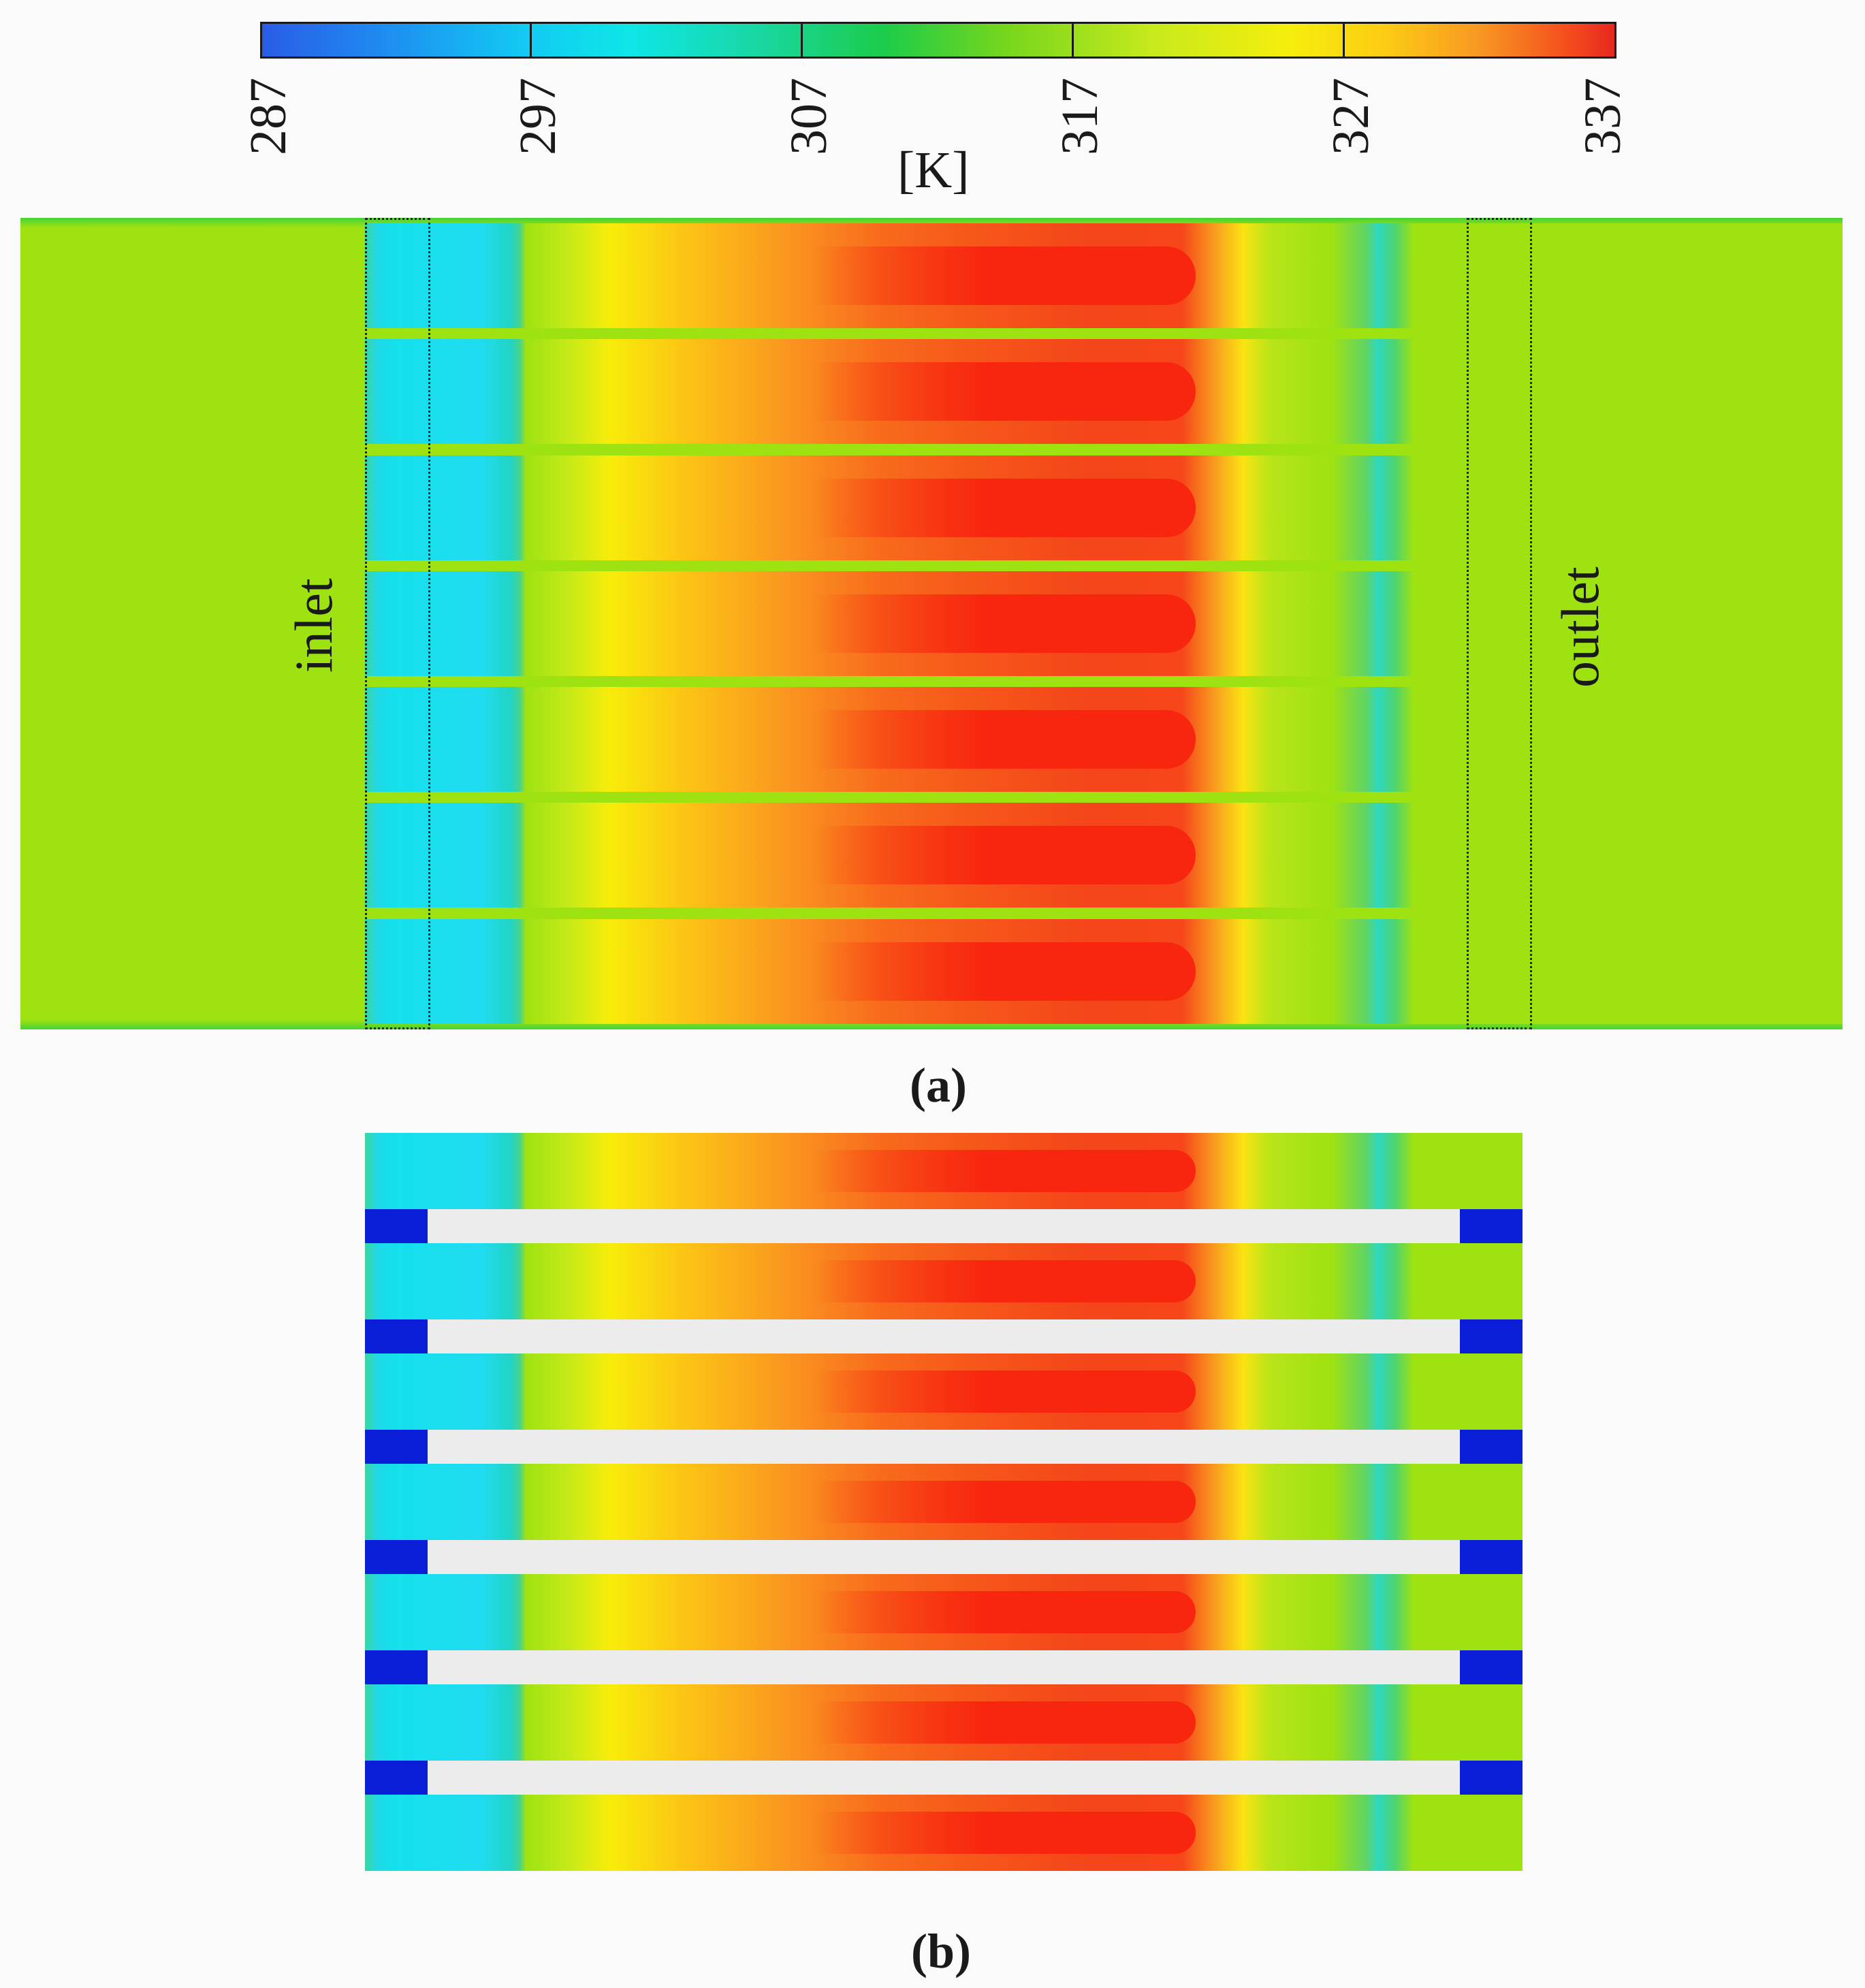 This screenshot has width=1865, height=1988. I want to click on inlet-region-box, so click(397, 623).